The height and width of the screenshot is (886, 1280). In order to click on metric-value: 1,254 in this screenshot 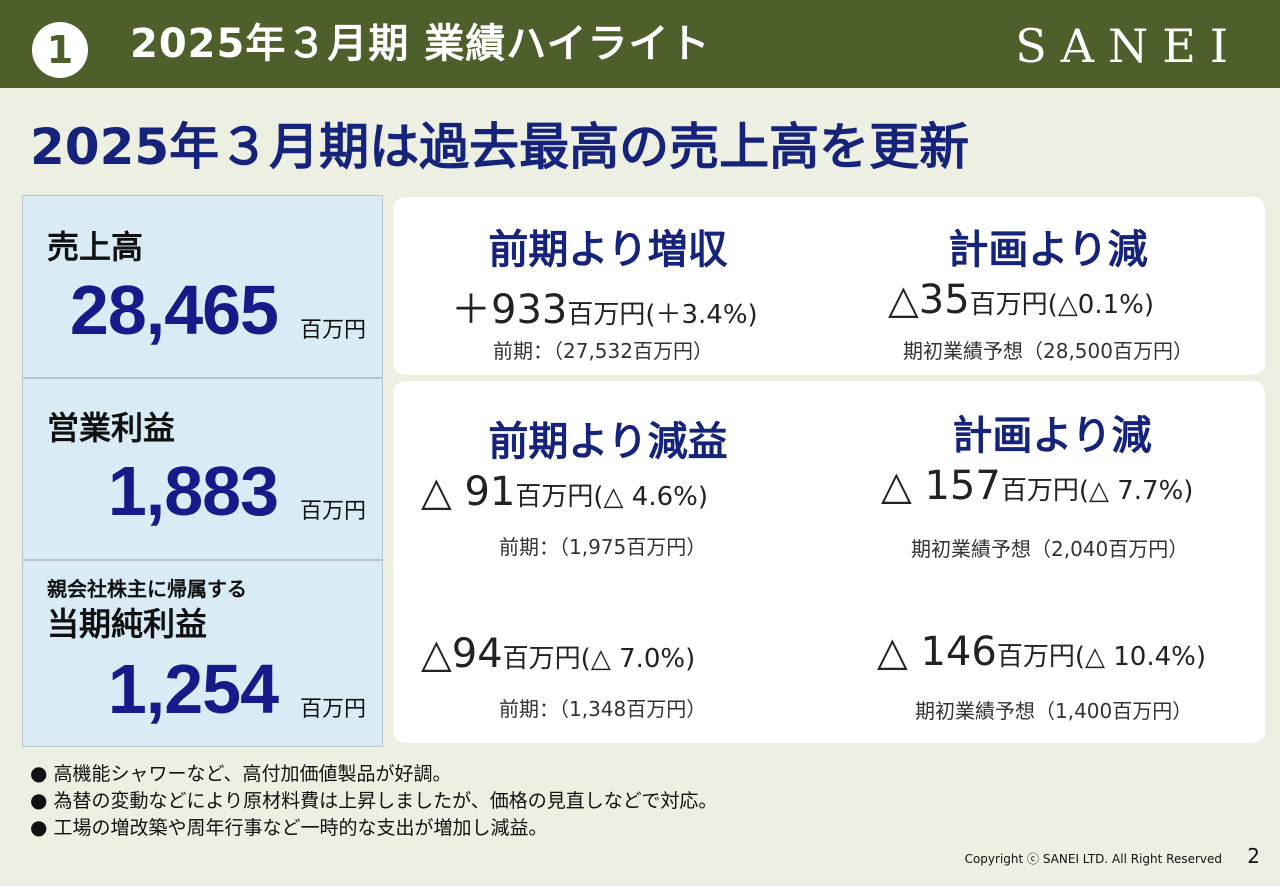, I will do `click(193, 689)`.